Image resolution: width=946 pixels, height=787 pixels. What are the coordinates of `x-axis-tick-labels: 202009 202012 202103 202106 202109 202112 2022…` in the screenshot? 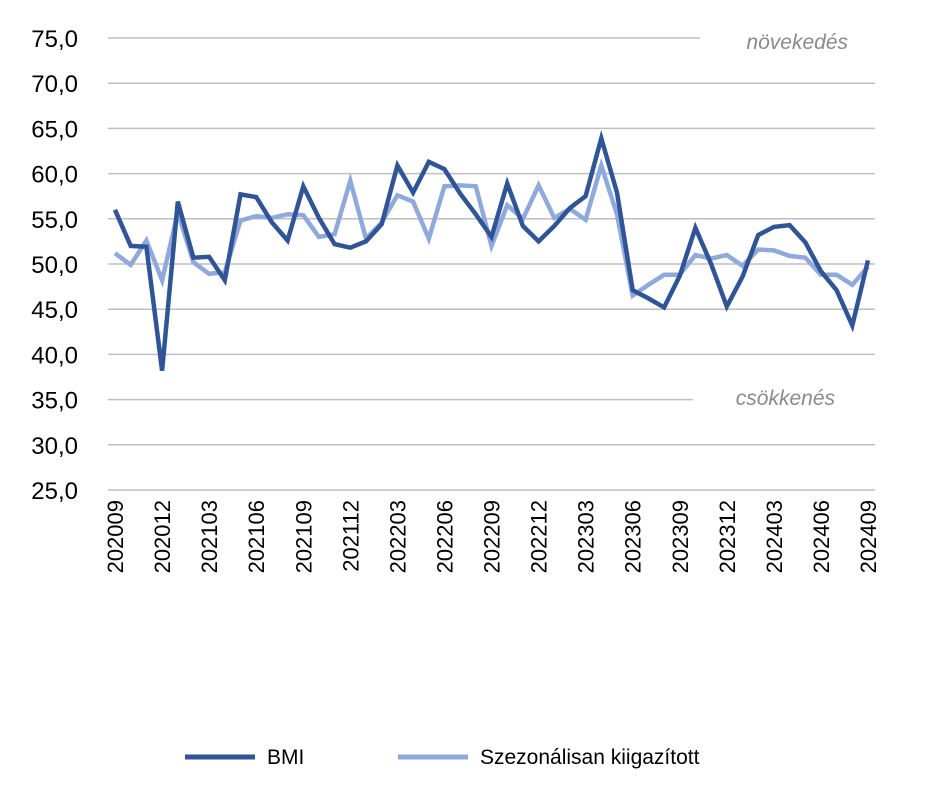 It's located at (492, 536).